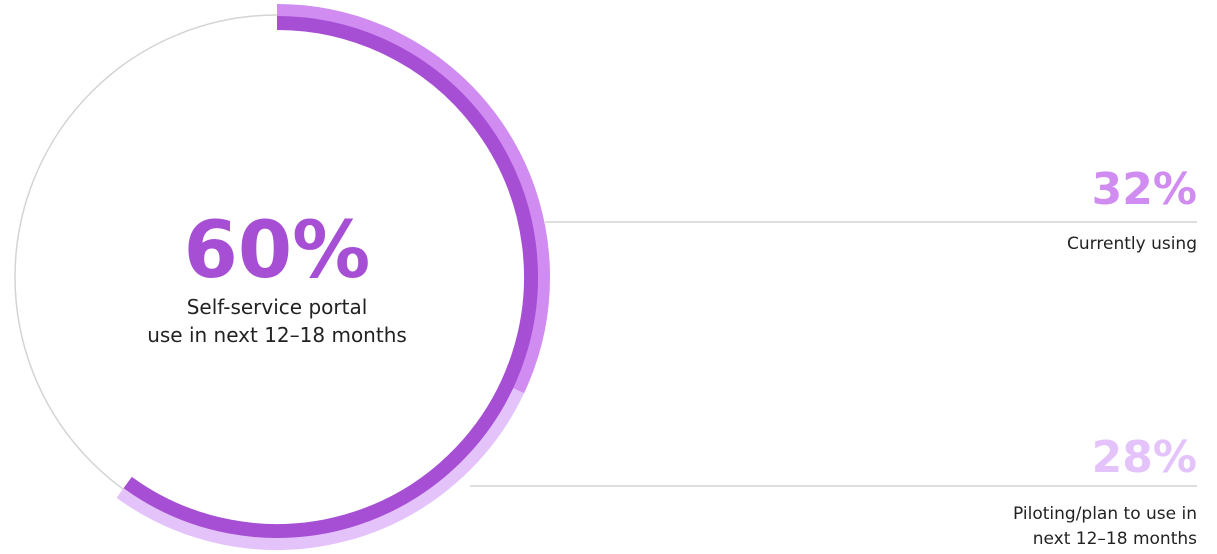 Image resolution: width=1217 pixels, height=554 pixels. Describe the element at coordinates (277, 335) in the screenshot. I see `center-text: use in next 12–18 months` at that location.